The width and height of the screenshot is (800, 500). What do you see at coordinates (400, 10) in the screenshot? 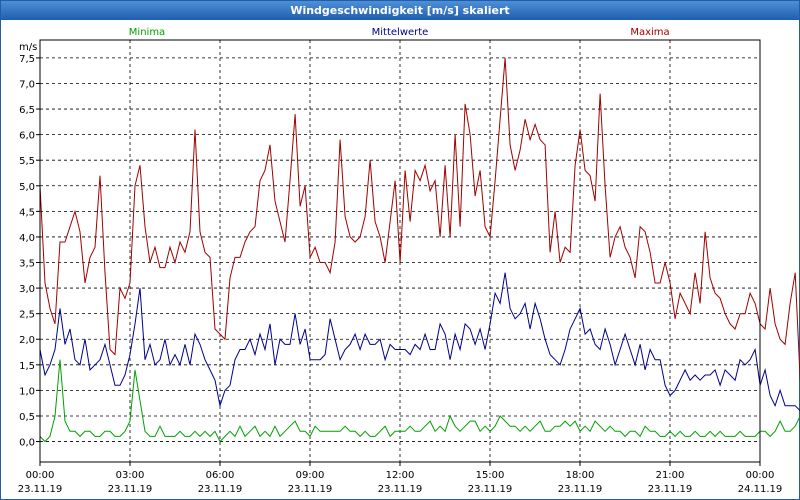
I see `chart-title: Windgeschwindigkeit [m/s] skaliert` at bounding box center [400, 10].